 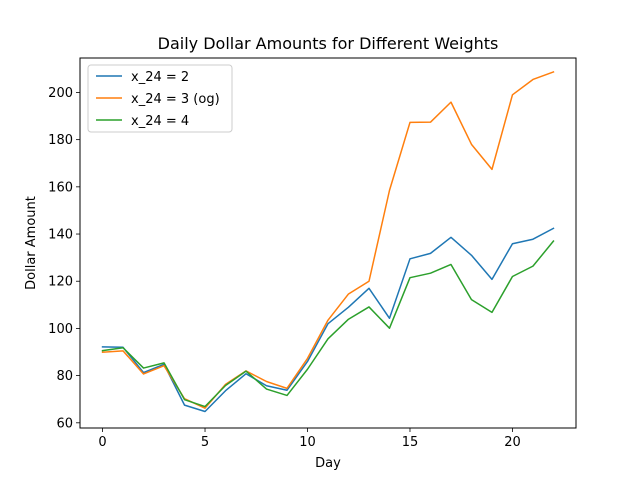 What do you see at coordinates (60, 282) in the screenshot?
I see `y-tick-label: 120` at bounding box center [60, 282].